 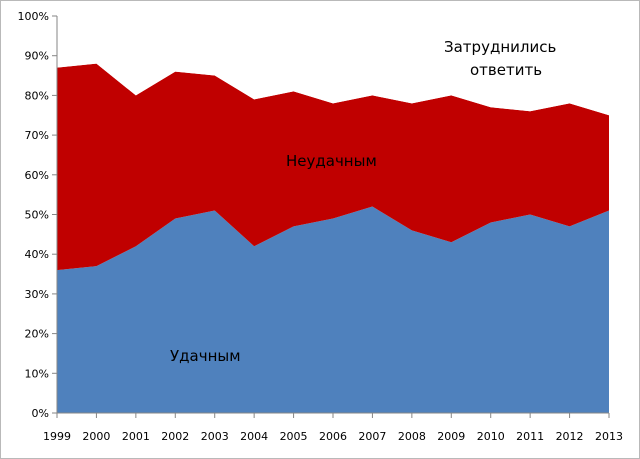 What do you see at coordinates (37, 135) in the screenshot?
I see `y-tick-label: 70%` at bounding box center [37, 135].